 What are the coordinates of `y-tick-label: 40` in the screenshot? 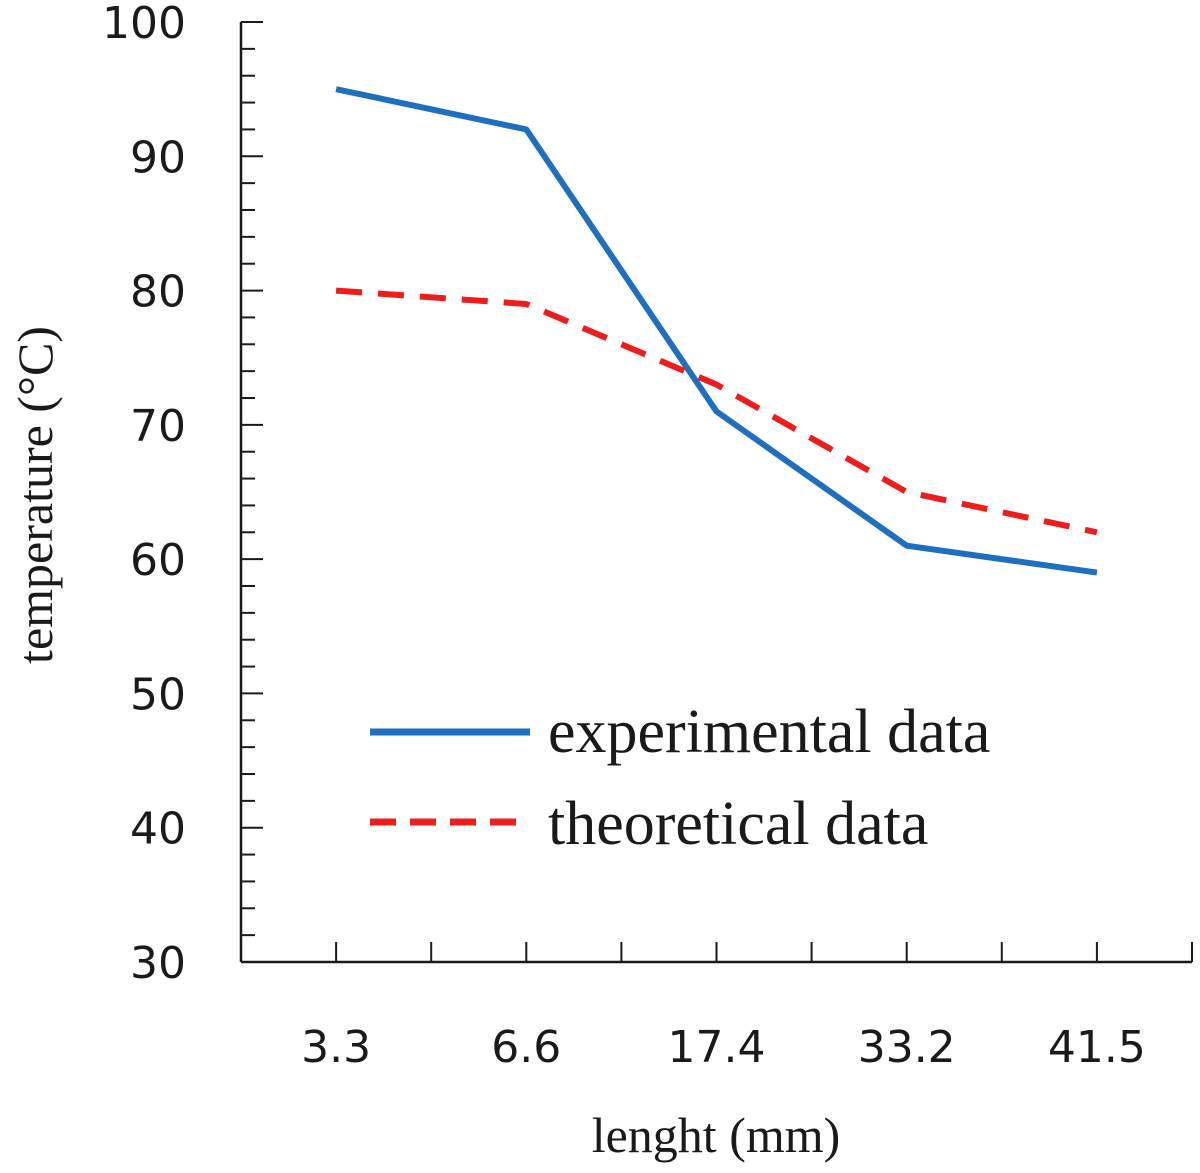 It's located at (158, 829).